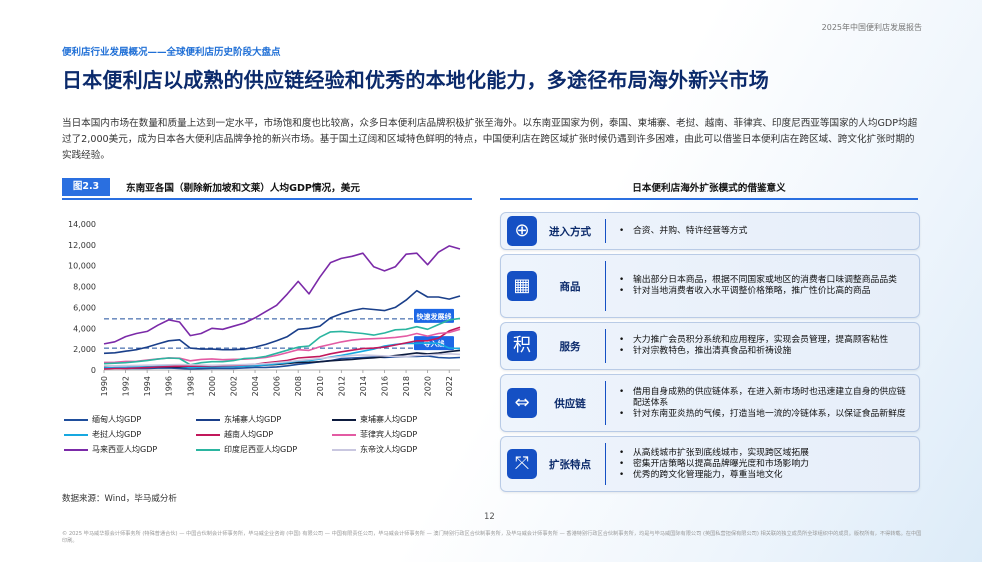  Describe the element at coordinates (277, 386) in the screenshot. I see `x-tick-label: 2006` at that location.